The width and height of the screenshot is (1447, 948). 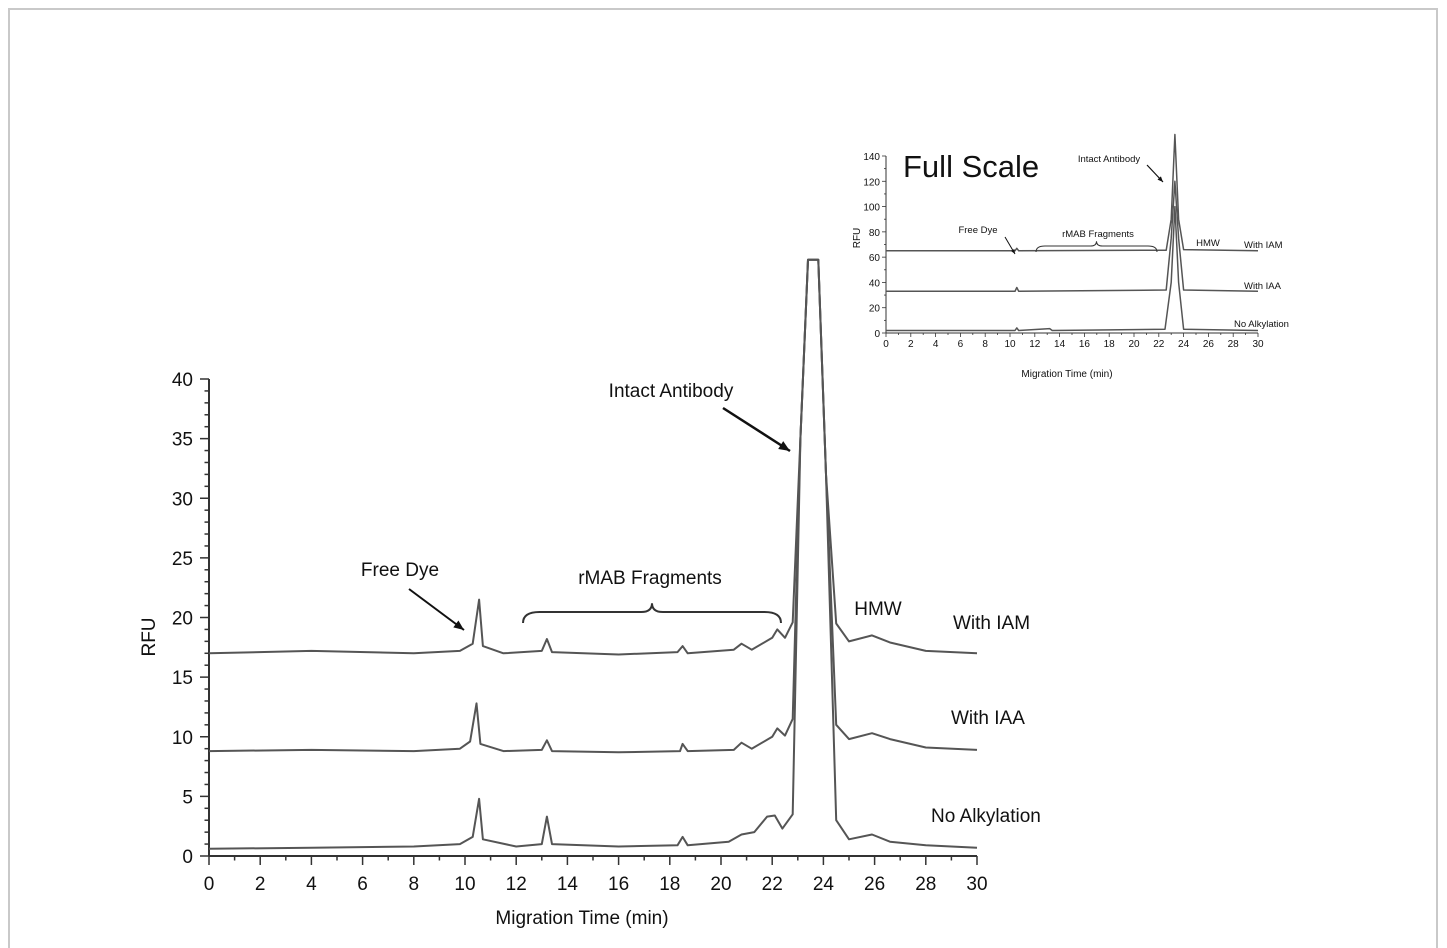 I want to click on inset-annotation-free-dye: Free Dye, so click(x=977, y=230).